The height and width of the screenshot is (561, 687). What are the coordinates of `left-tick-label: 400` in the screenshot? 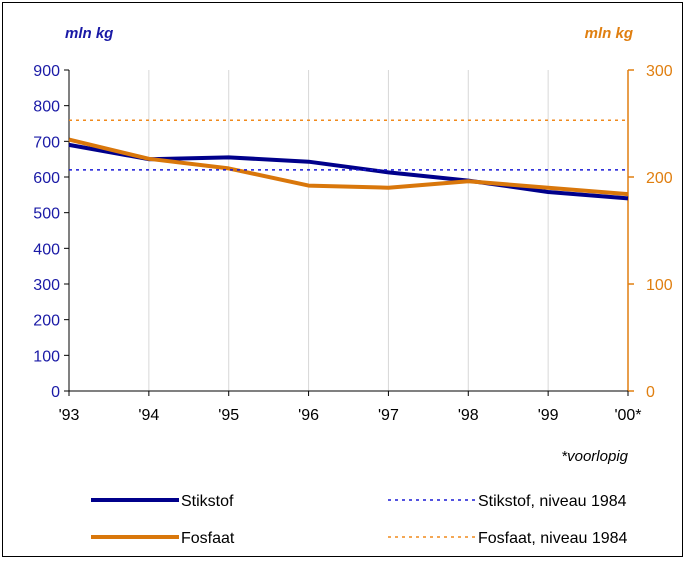 It's located at (46, 249).